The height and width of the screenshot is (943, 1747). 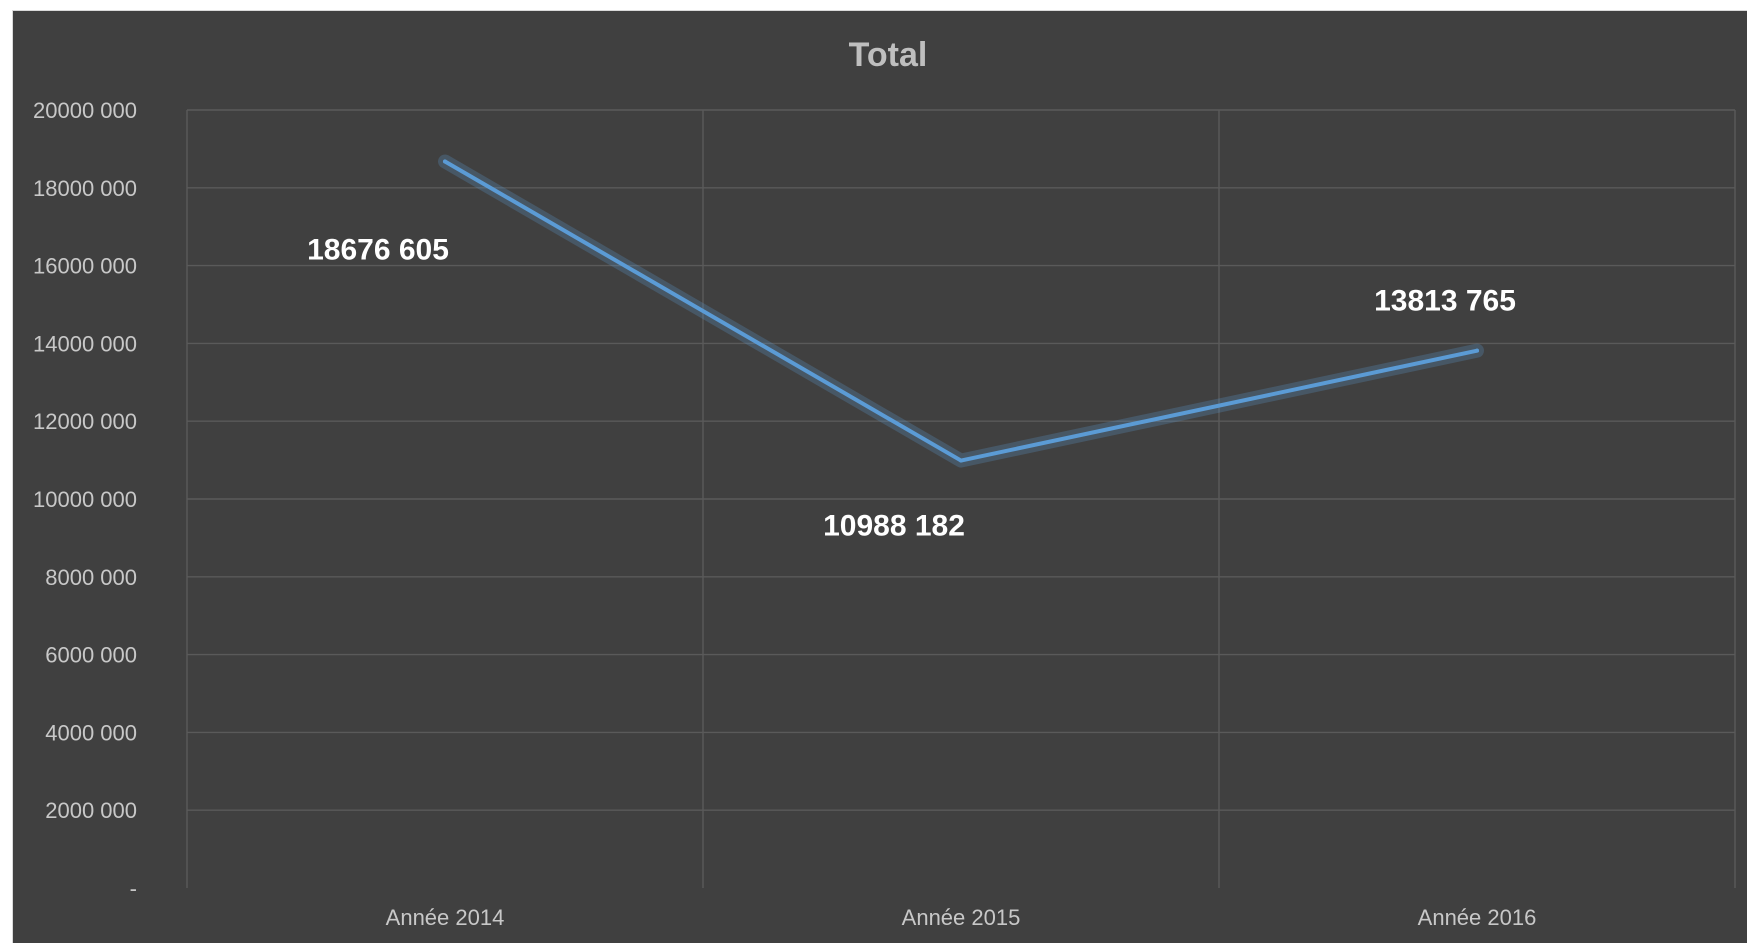 What do you see at coordinates (894, 526) in the screenshot?
I see `data-label: 10988 182` at bounding box center [894, 526].